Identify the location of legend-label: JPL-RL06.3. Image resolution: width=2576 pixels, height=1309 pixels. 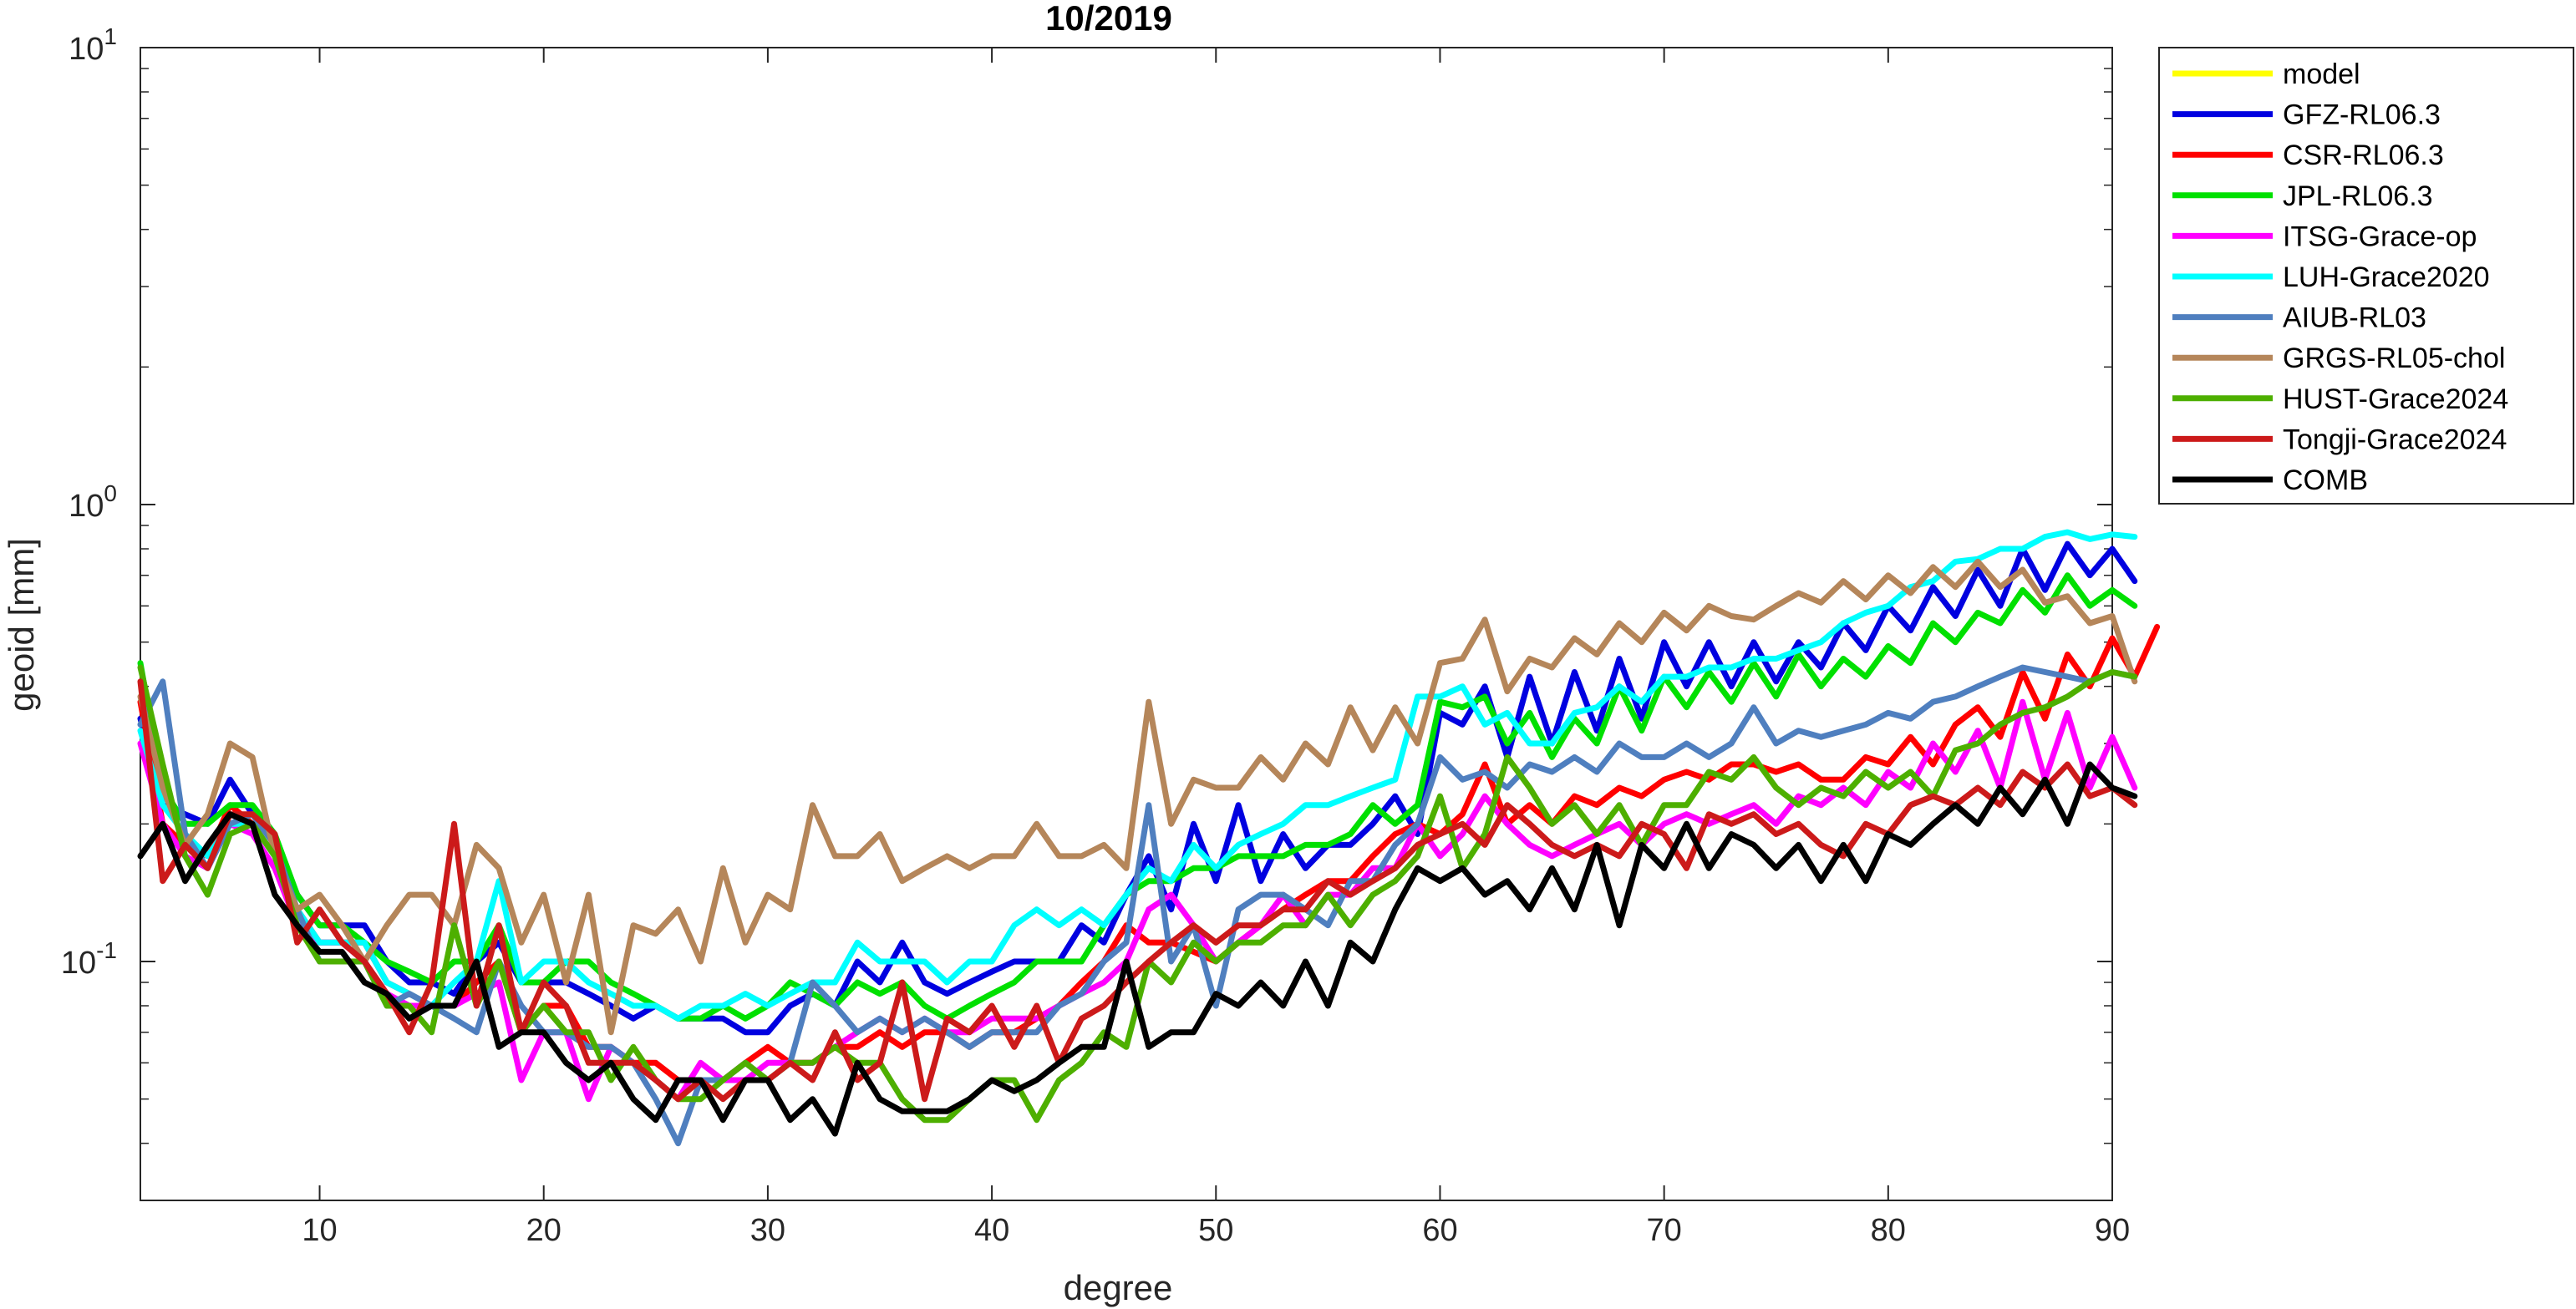
(2358, 196).